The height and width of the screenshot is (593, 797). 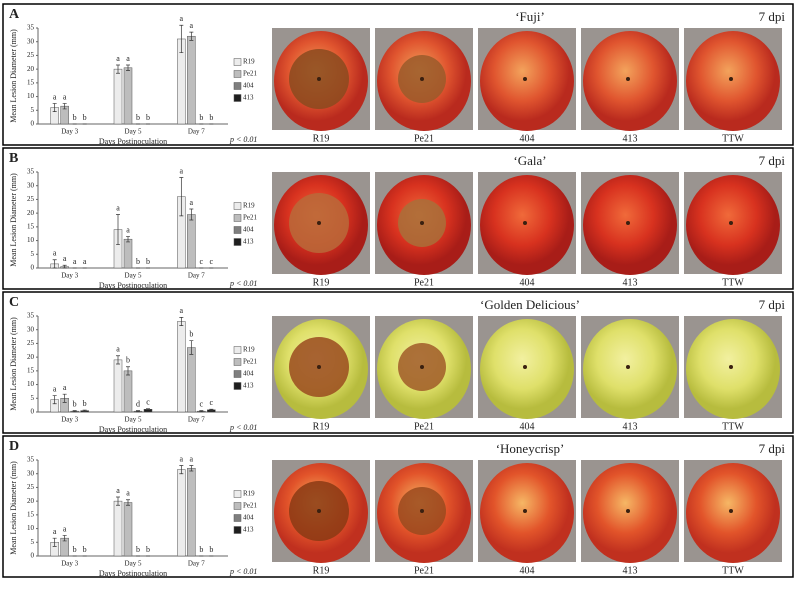 What do you see at coordinates (530, 304) in the screenshot?
I see `cultivar-title: ‘Golden Delicious’` at bounding box center [530, 304].